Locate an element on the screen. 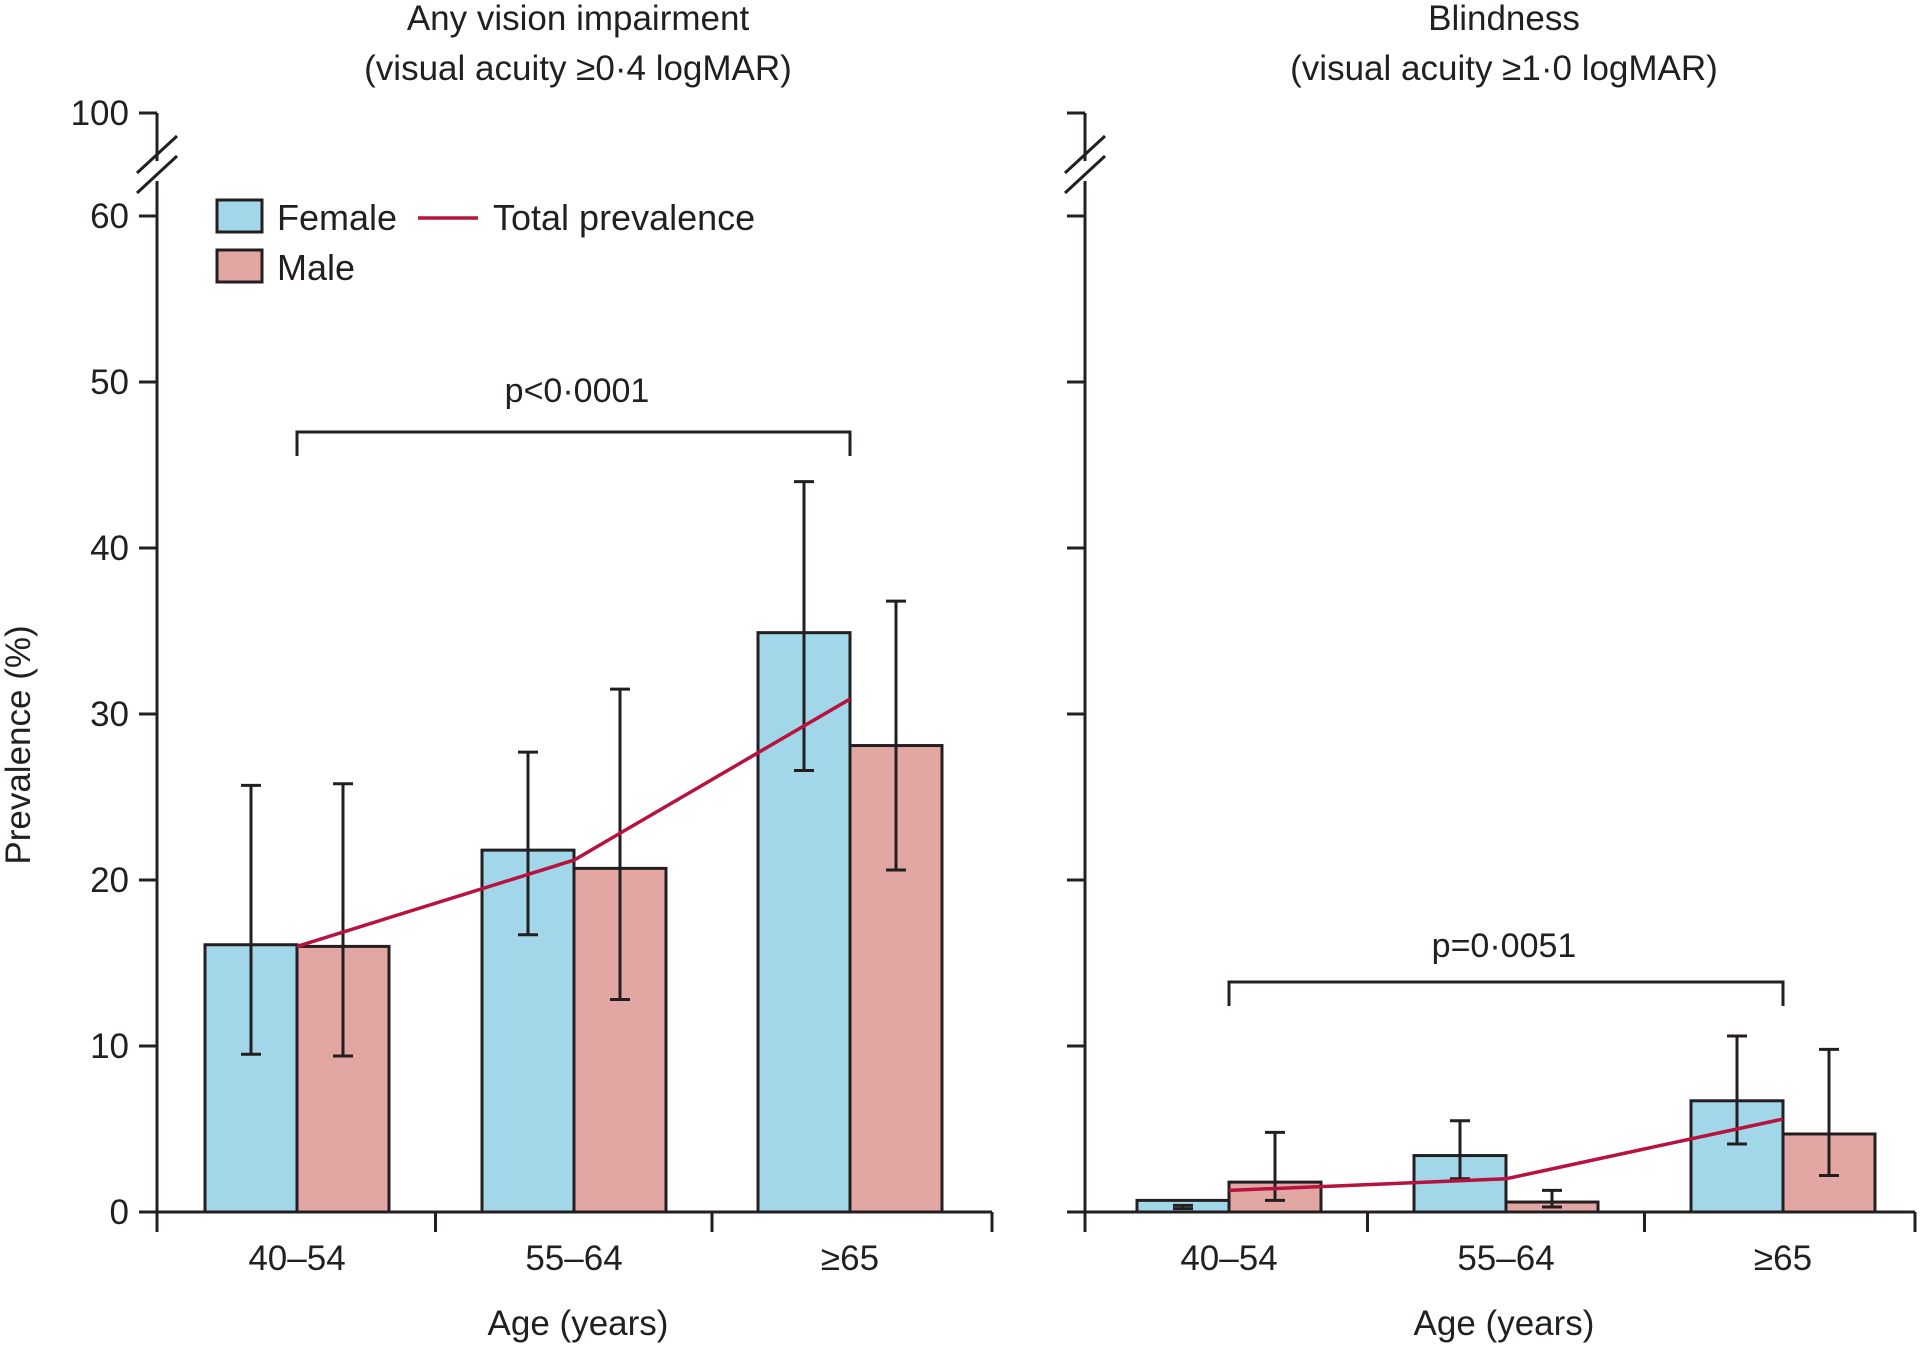 The image size is (1920, 1345). legend-male-label: Male is located at coordinates (316, 267).